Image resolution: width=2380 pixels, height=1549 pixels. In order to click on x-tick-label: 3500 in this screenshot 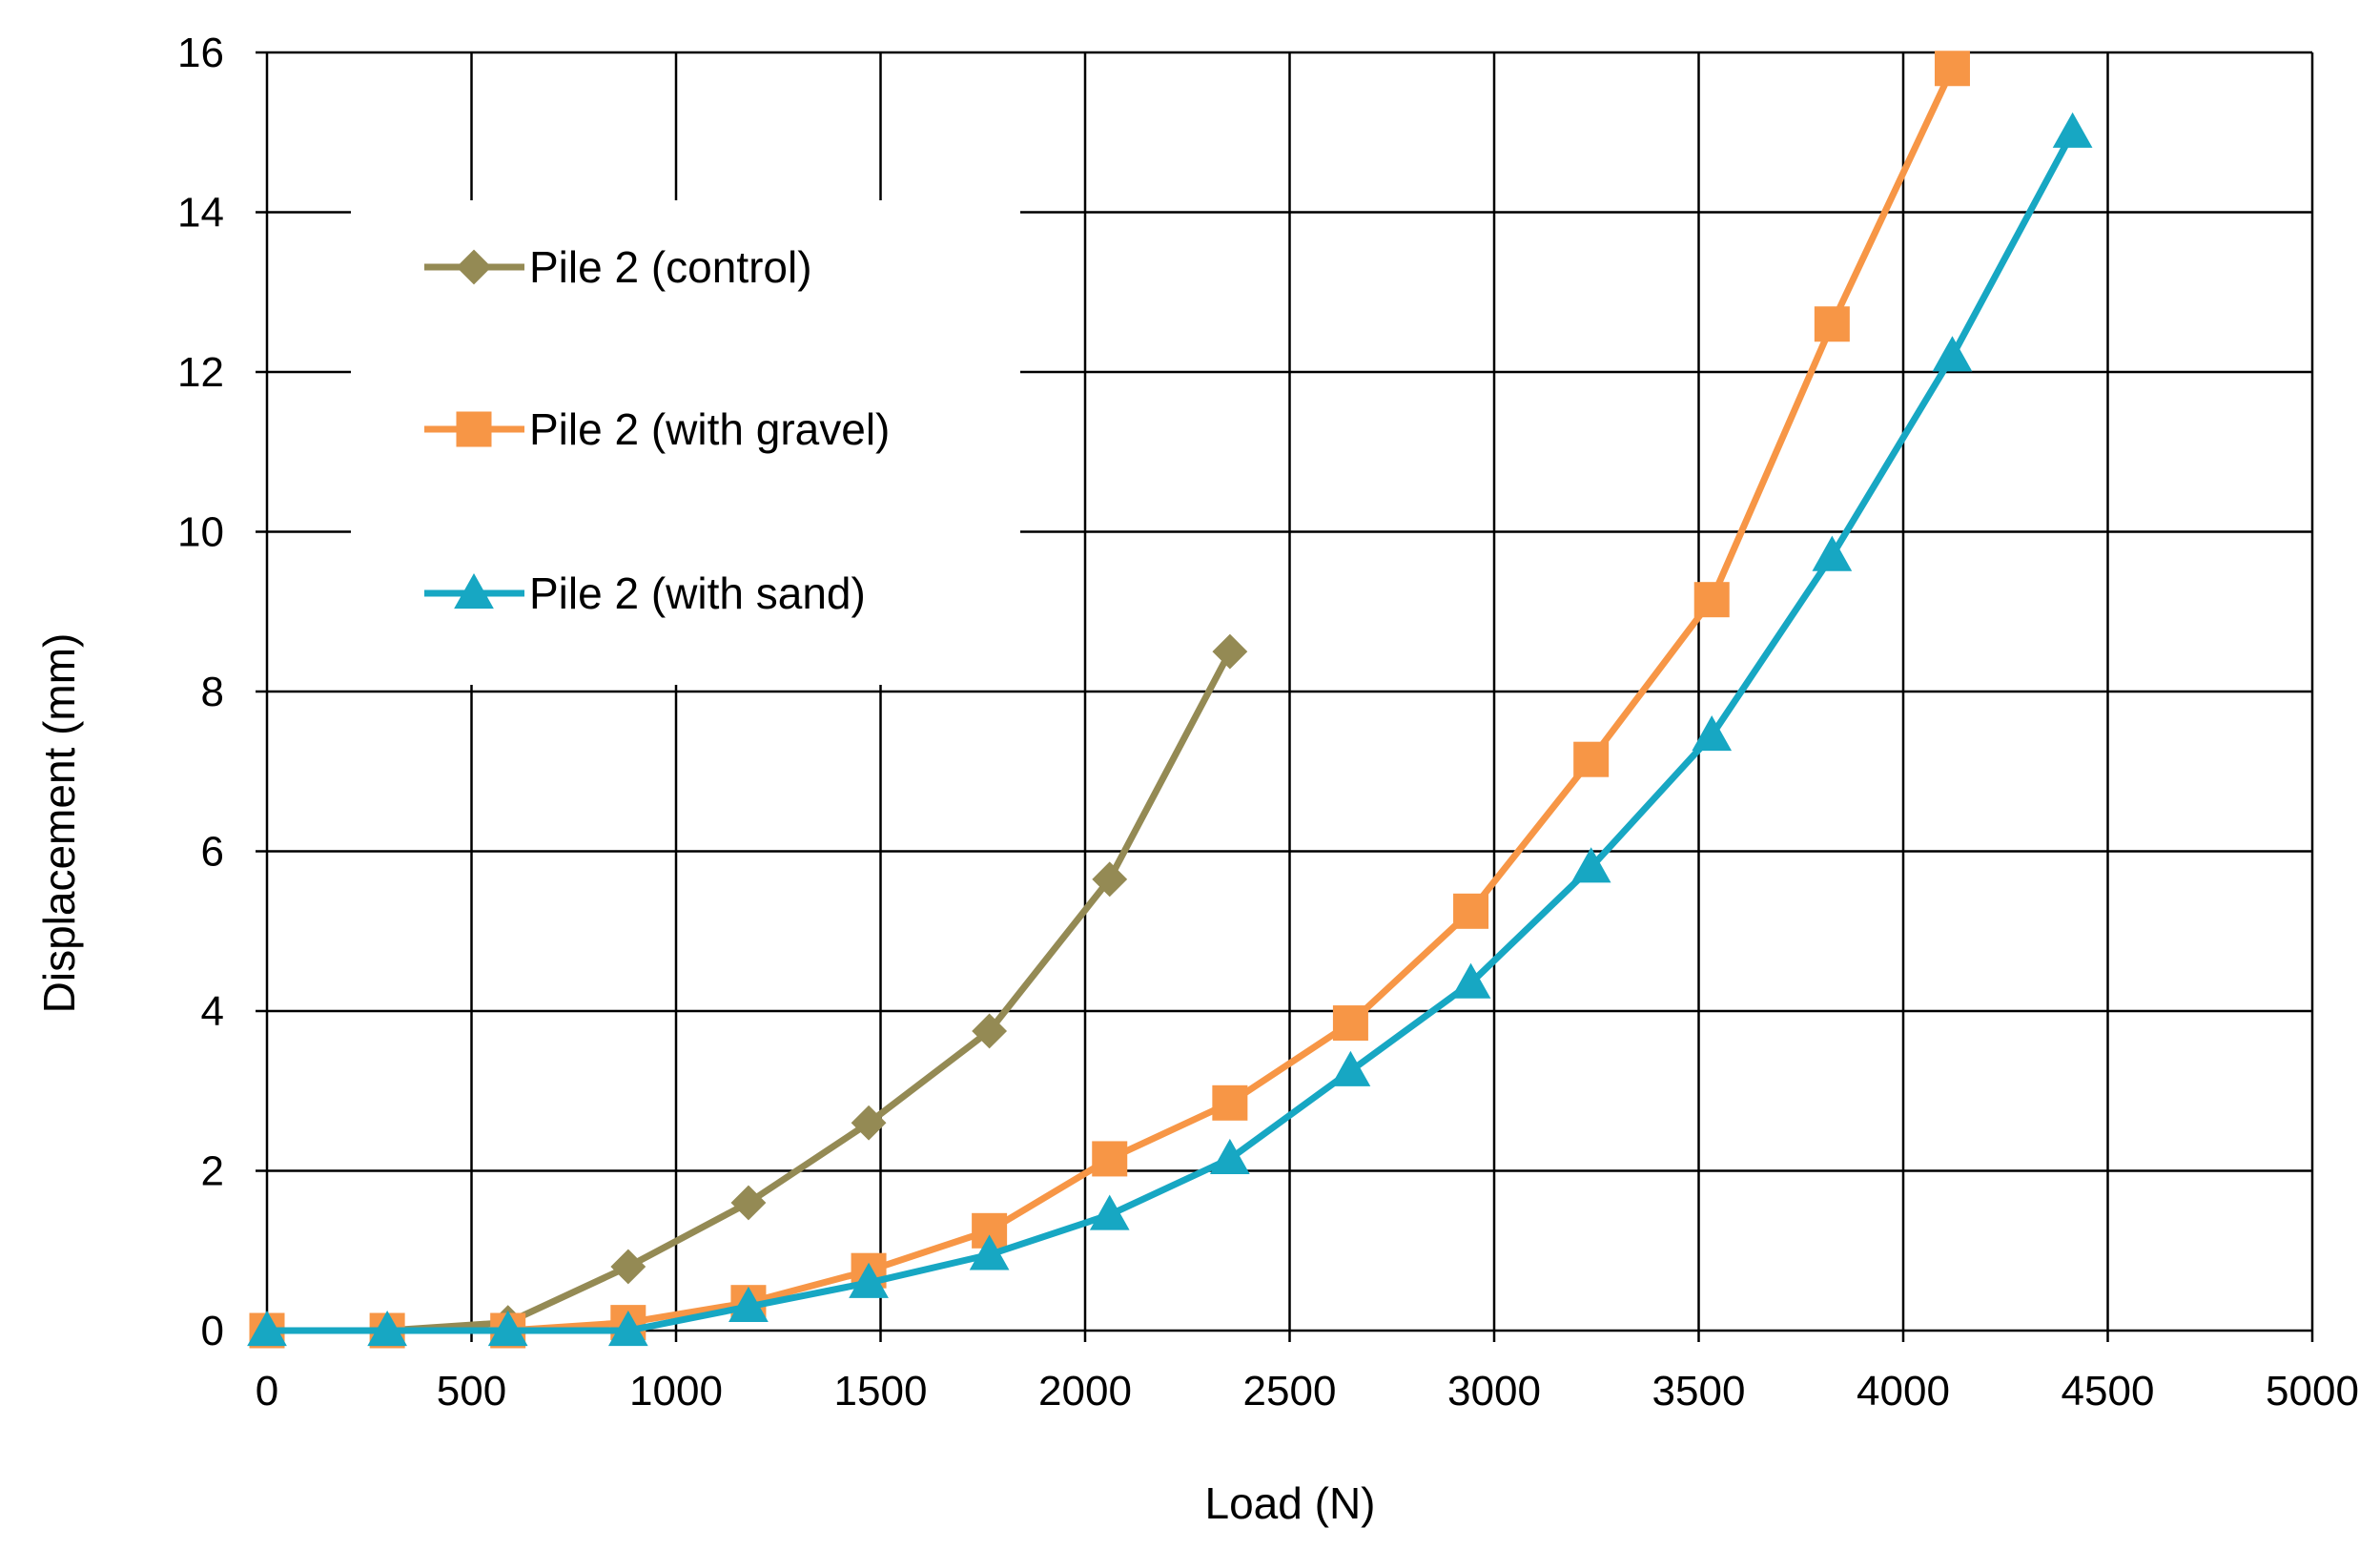, I will do `click(1699, 1391)`.